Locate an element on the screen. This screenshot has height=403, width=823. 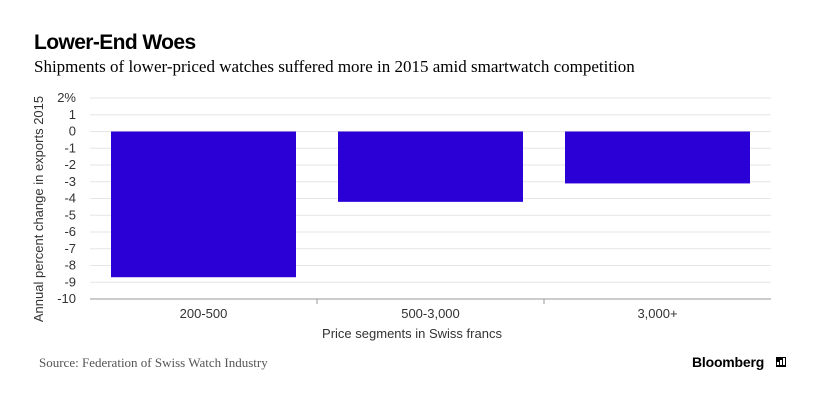
y-tick-label: 0 is located at coordinates (72, 131).